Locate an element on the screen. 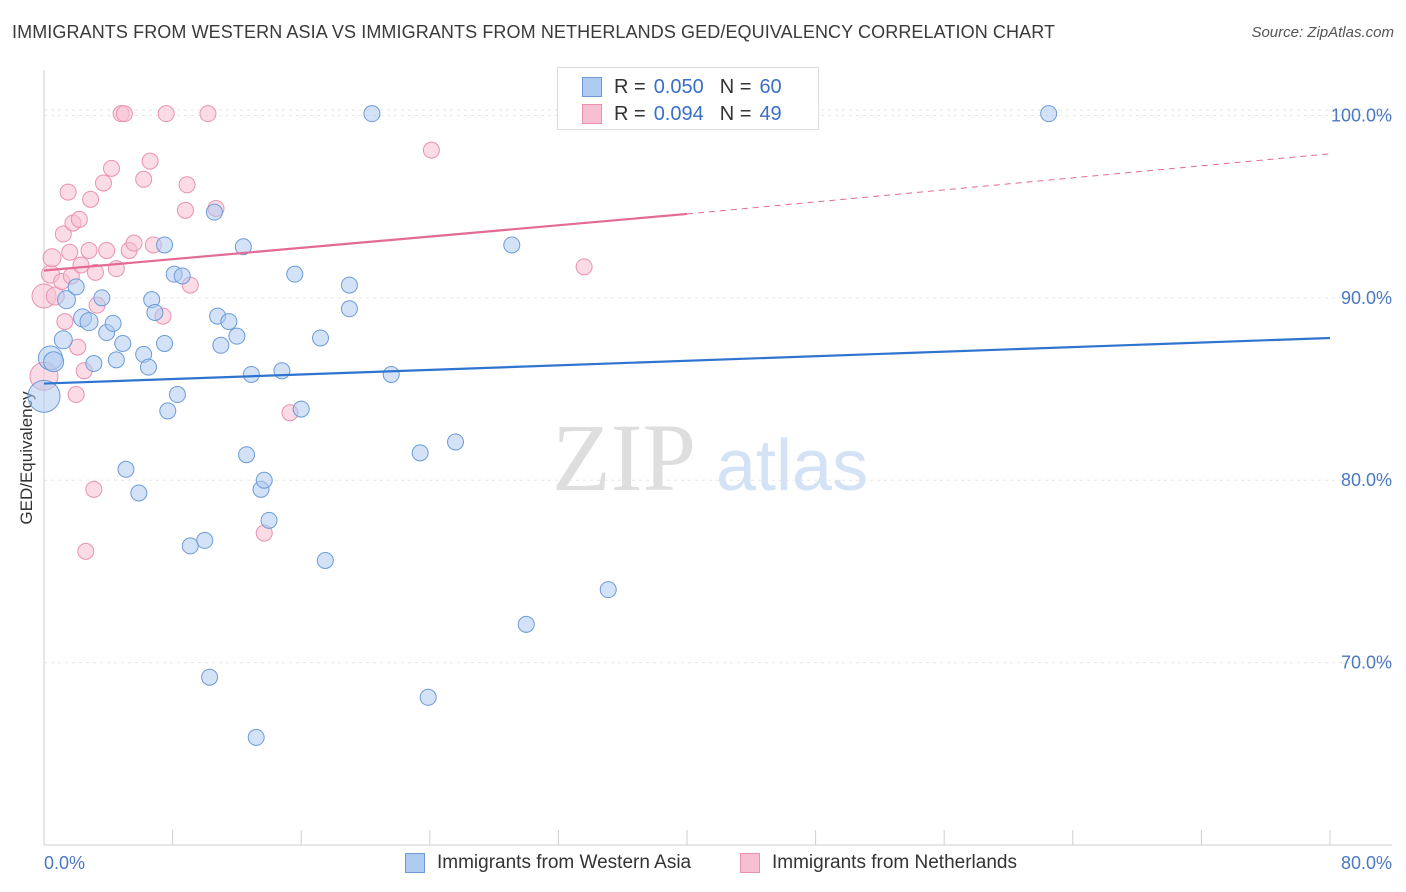 Image resolution: width=1406 pixels, height=892 pixels. y-axis-label: GED/Equivalency is located at coordinates (26, 458).